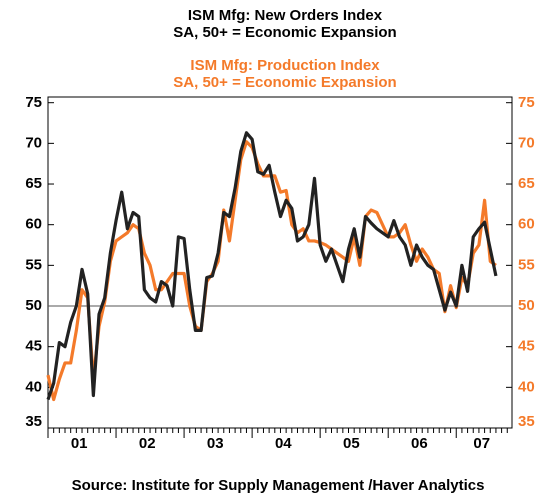  Describe the element at coordinates (284, 32) in the screenshot. I see `chart-subtitle: SA, 50+ = Economic Expansion` at that location.